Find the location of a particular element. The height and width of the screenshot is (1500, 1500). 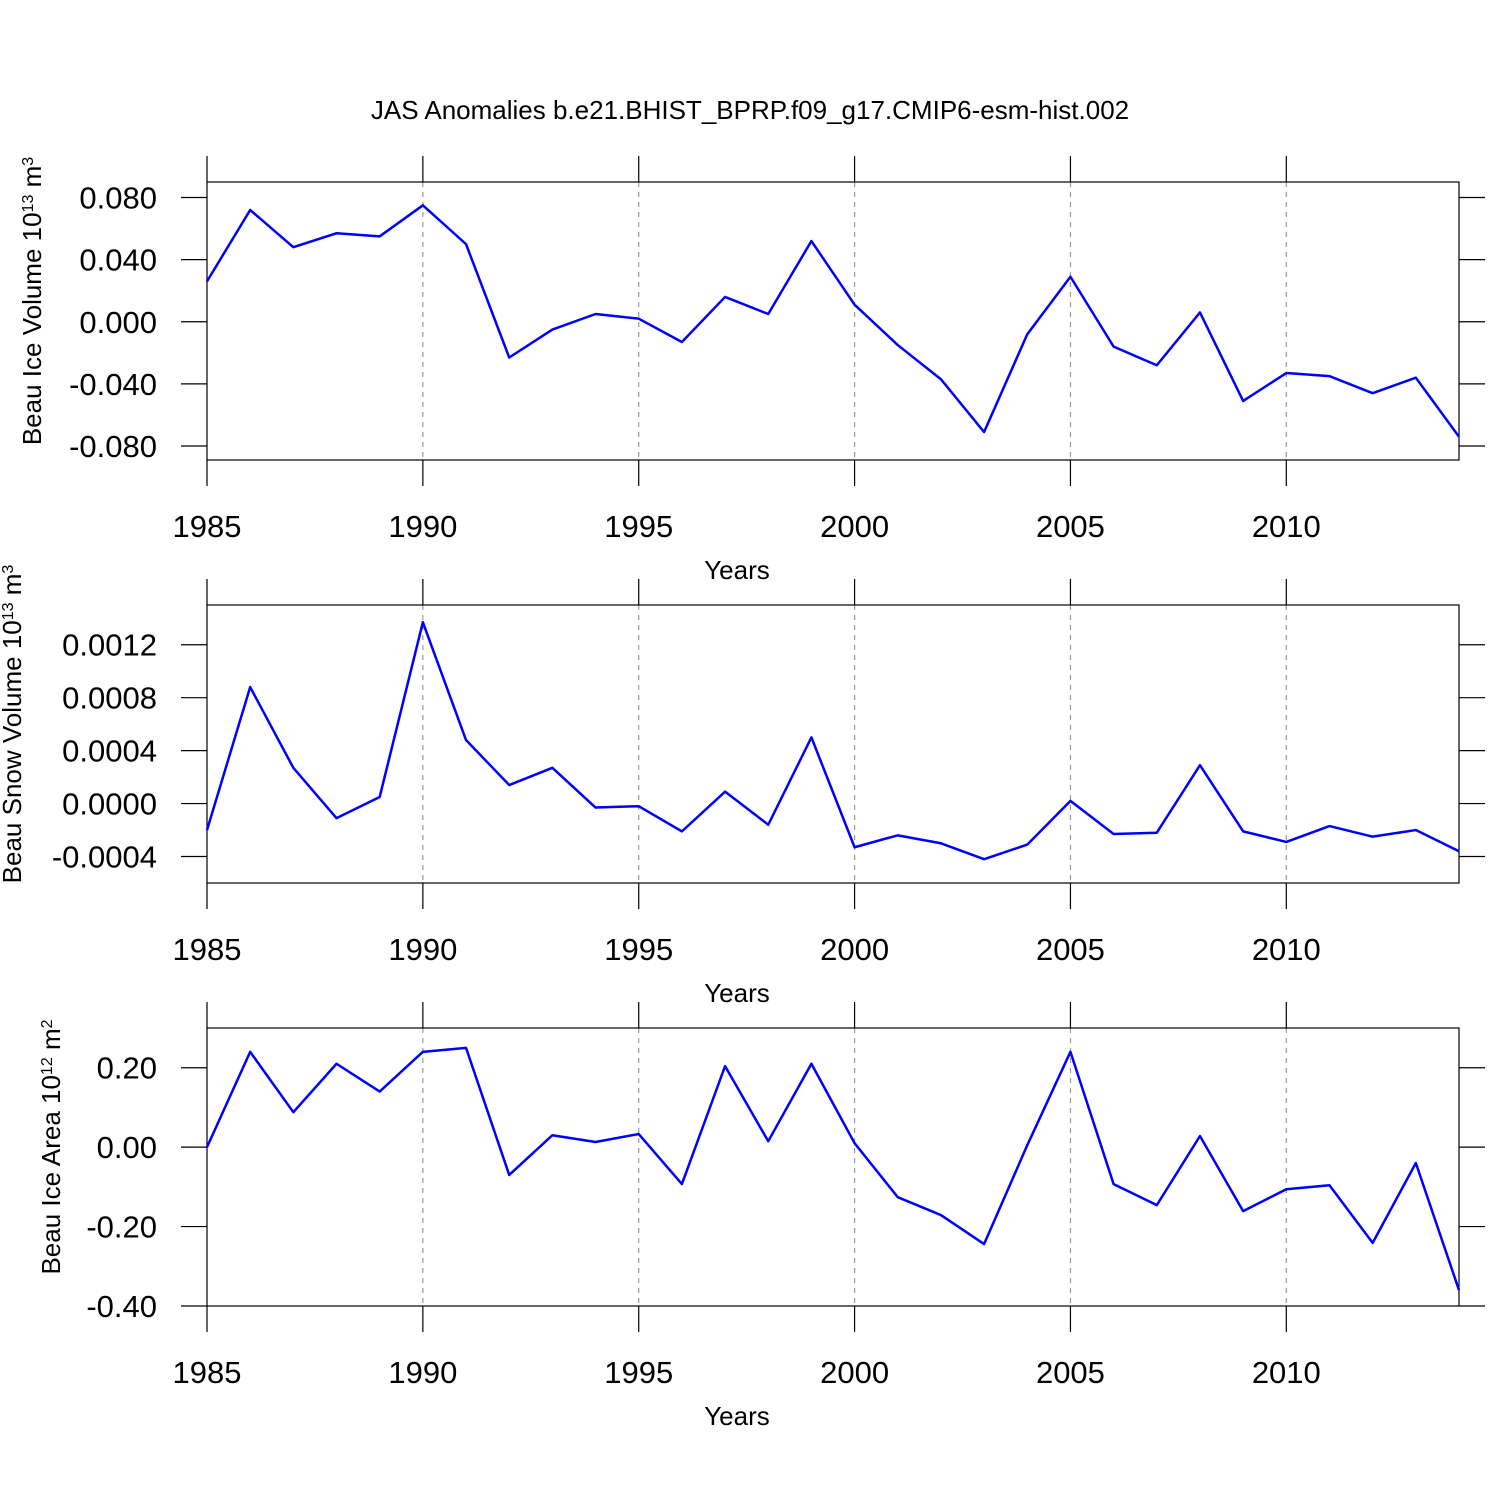

y-axis-label: Beau Snow Volume 1013 m3 is located at coordinates (13, 724).